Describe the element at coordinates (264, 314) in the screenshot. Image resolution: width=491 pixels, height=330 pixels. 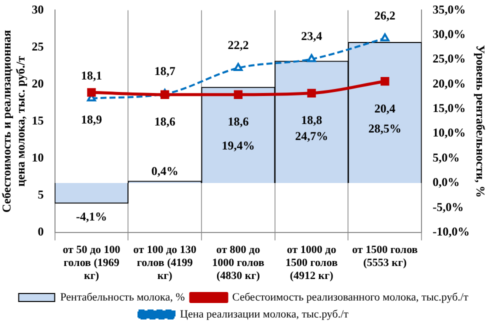
I see `legend-label: Цена реализации молока, тыс.руб./т` at that location.